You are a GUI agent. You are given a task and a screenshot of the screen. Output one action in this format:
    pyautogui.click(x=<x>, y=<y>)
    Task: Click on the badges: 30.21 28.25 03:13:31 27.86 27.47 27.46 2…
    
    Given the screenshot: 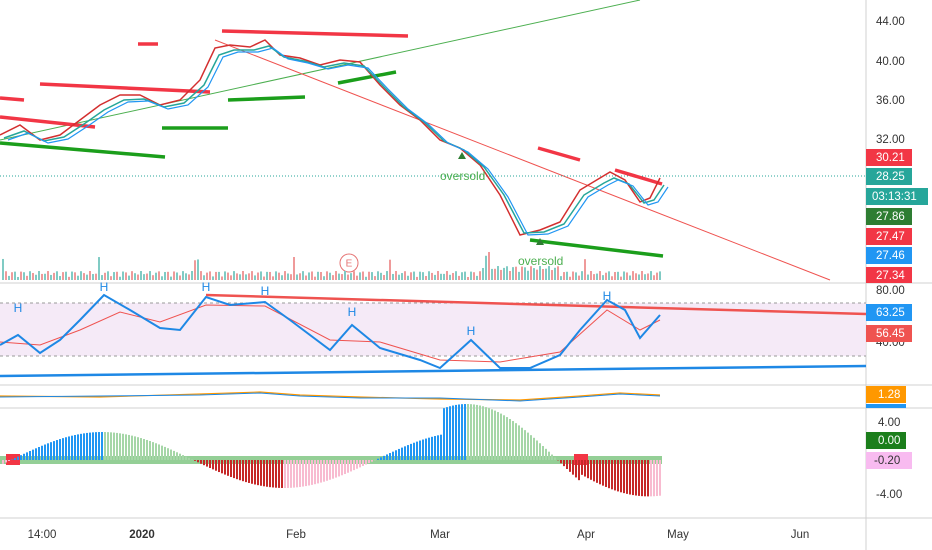 What is the action you would take?
    pyautogui.click(x=897, y=216)
    